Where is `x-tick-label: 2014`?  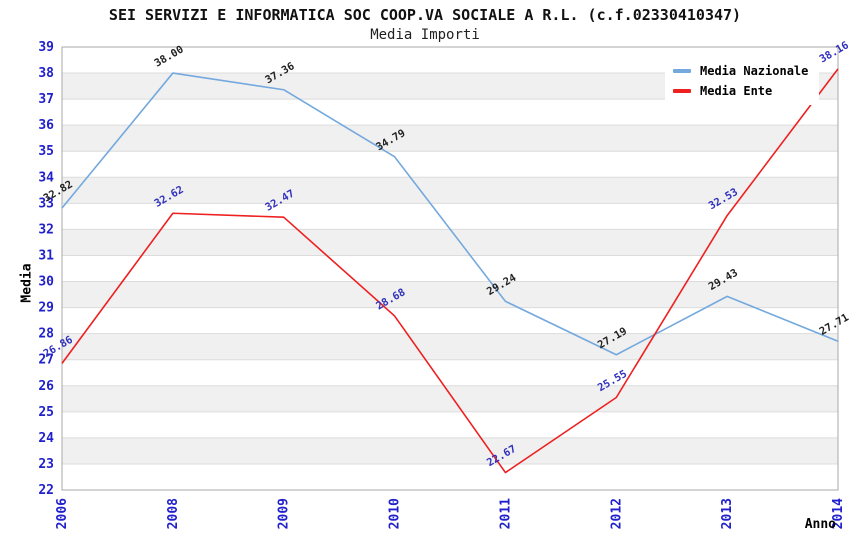 x-tick-label: 2014 is located at coordinates (838, 513).